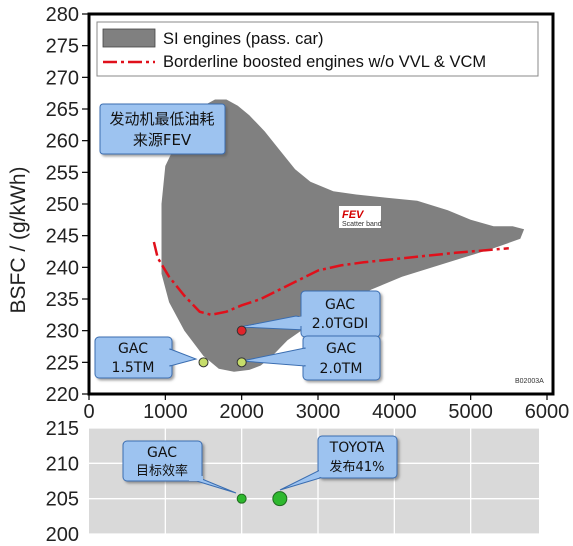  I want to click on callout-toyota-line2: 发布41%, so click(357, 467).